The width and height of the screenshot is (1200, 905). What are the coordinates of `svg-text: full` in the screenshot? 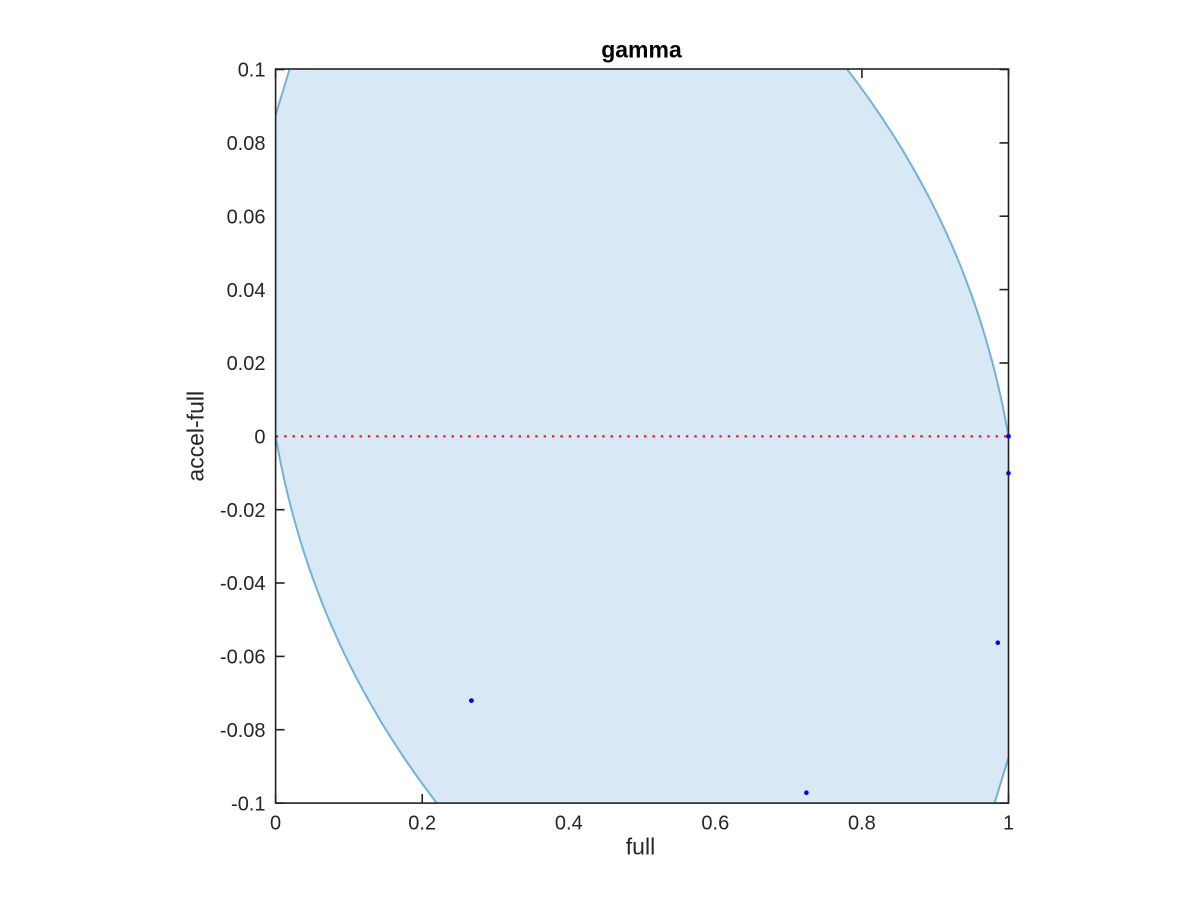 It's located at (640, 847).